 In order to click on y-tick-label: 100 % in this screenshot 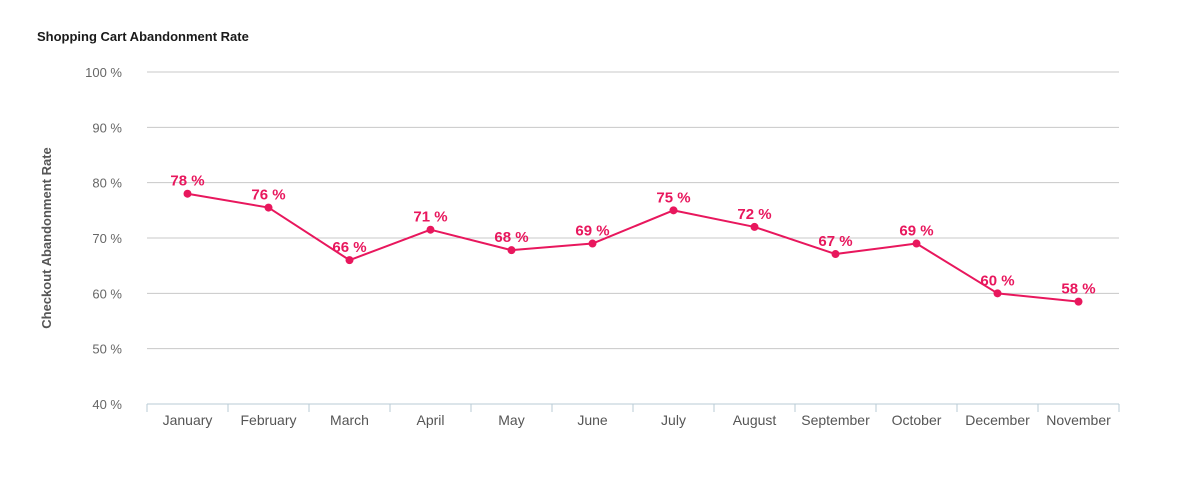, I will do `click(103, 72)`.